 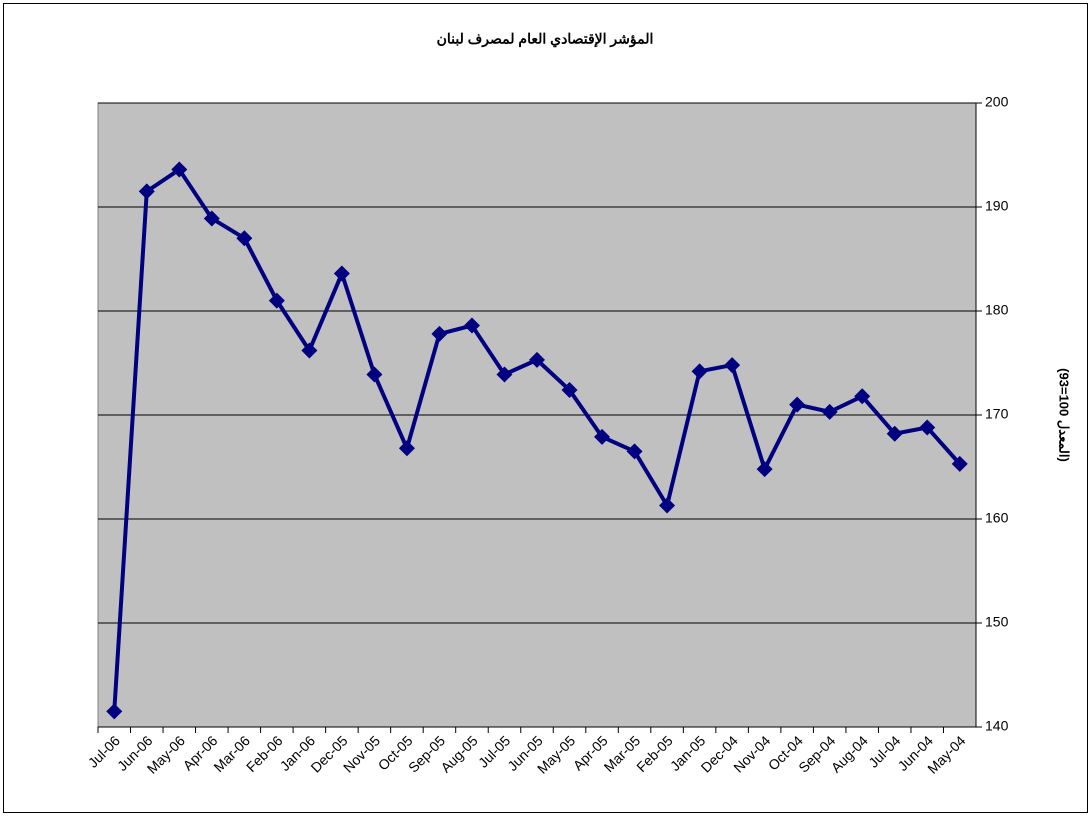 What do you see at coordinates (545, 40) in the screenshot?
I see `chart-title: المؤشر الإقتصادي العام لمصرف لبنان` at bounding box center [545, 40].